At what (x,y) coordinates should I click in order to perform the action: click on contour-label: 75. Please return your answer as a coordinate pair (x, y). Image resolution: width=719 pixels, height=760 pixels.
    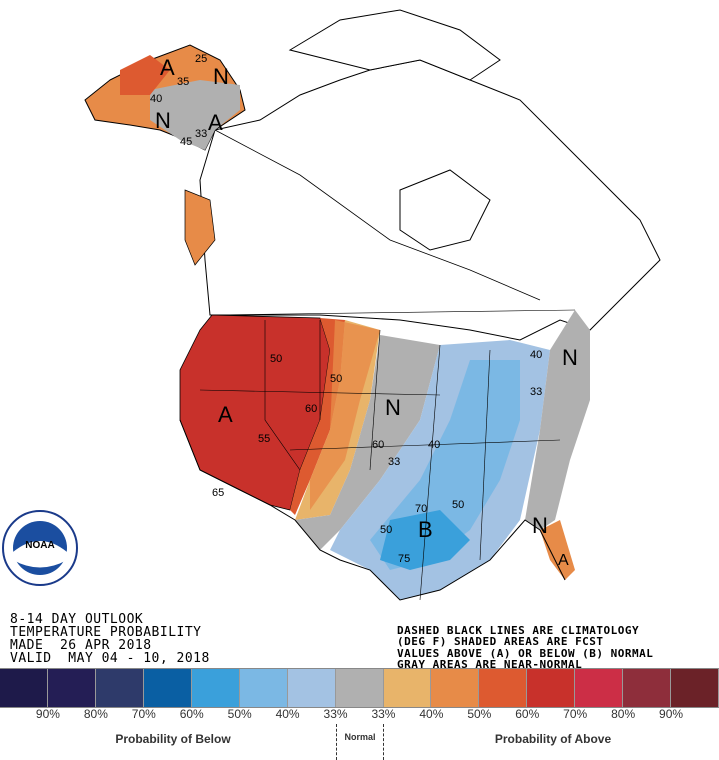
    Looking at the image, I should click on (404, 559).